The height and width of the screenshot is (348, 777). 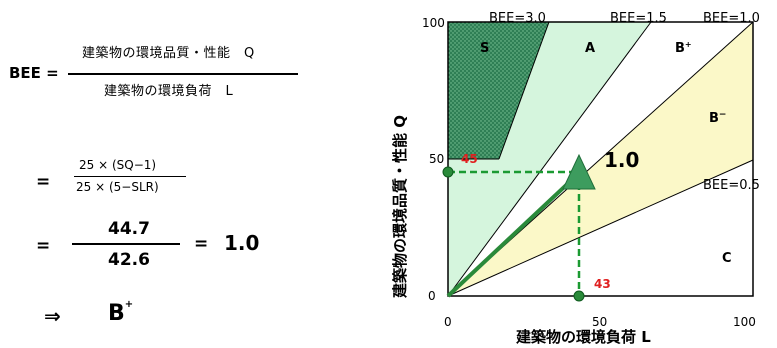 I want to click on implies-arrow: ⇒, so click(x=52, y=316).